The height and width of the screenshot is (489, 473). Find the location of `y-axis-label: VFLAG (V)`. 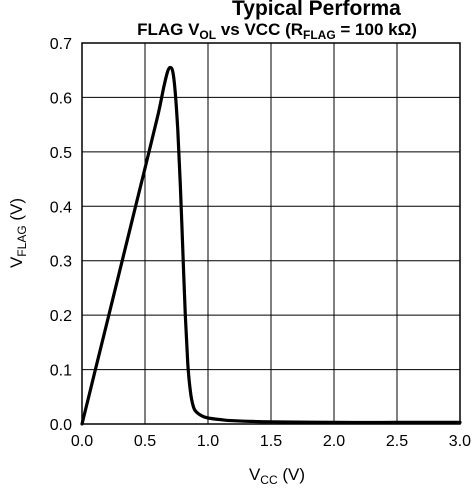

y-axis-label: VFLAG (V) is located at coordinates (18, 233).